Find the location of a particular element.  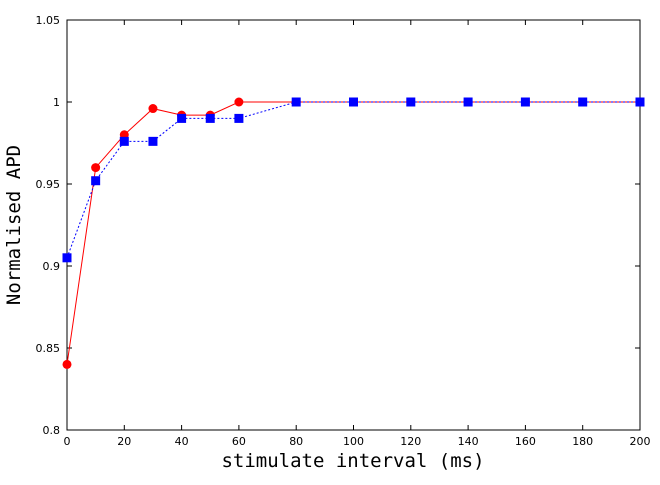

x-tick-label: 100 is located at coordinates (353, 441).